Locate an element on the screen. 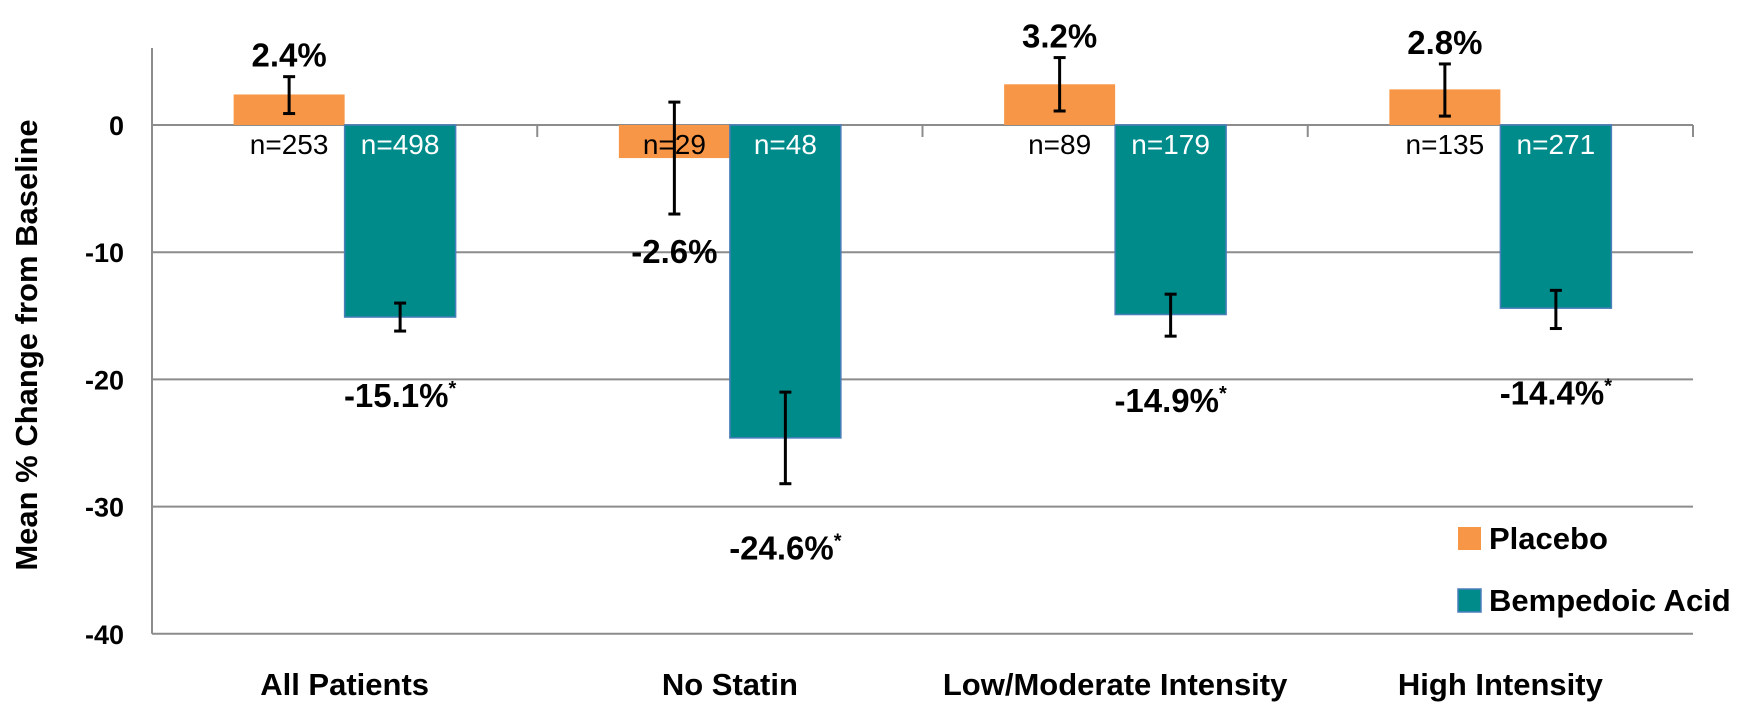  n-label: n=271 is located at coordinates (1556, 144).